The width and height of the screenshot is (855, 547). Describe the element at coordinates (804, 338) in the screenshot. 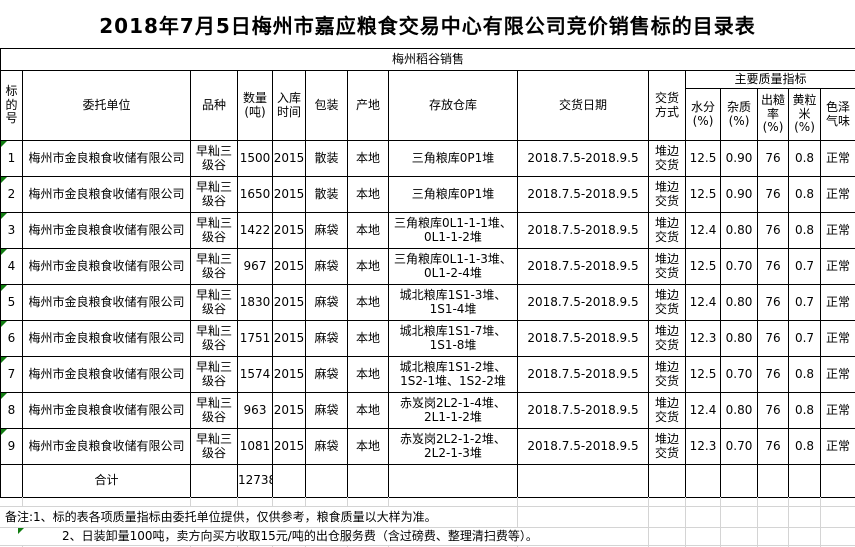

I see `cell-yellow-grain: 0.7` at that location.